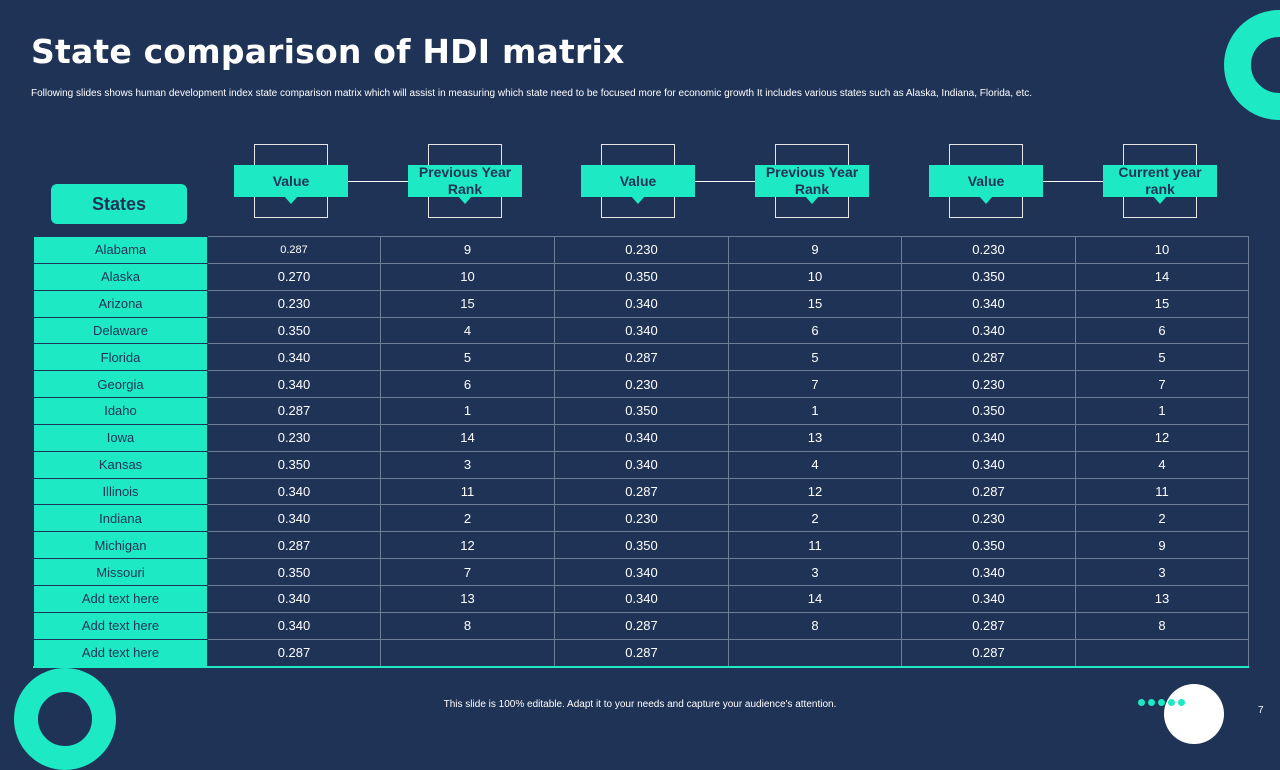  I want to click on state-name-cell: Illinois, so click(120, 491).